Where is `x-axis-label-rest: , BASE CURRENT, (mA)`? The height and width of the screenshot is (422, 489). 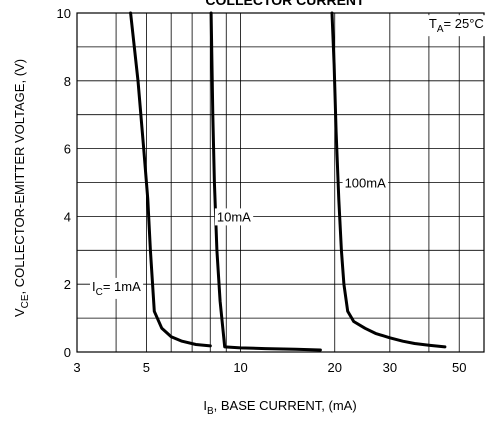
x-axis-label-rest: , BASE CURRENT, (mA) is located at coordinates (285, 405).